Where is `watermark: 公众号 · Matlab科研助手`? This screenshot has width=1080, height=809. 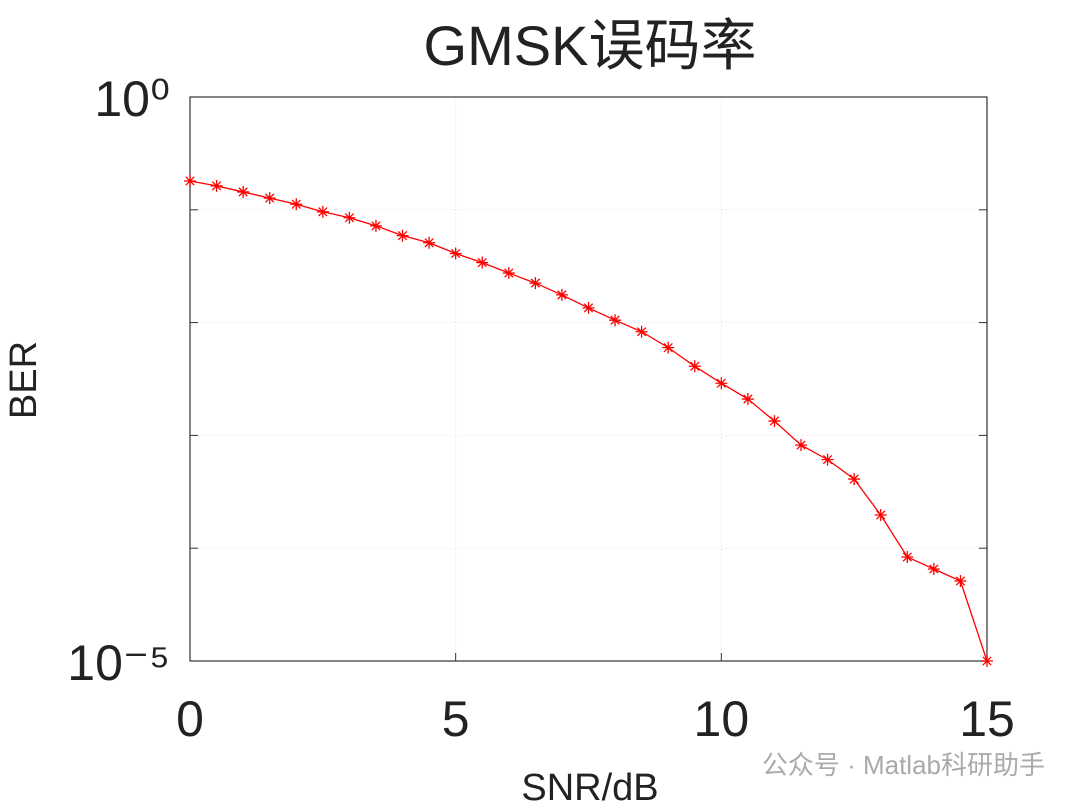
watermark: 公众号 · Matlab科研助手 is located at coordinates (903, 765).